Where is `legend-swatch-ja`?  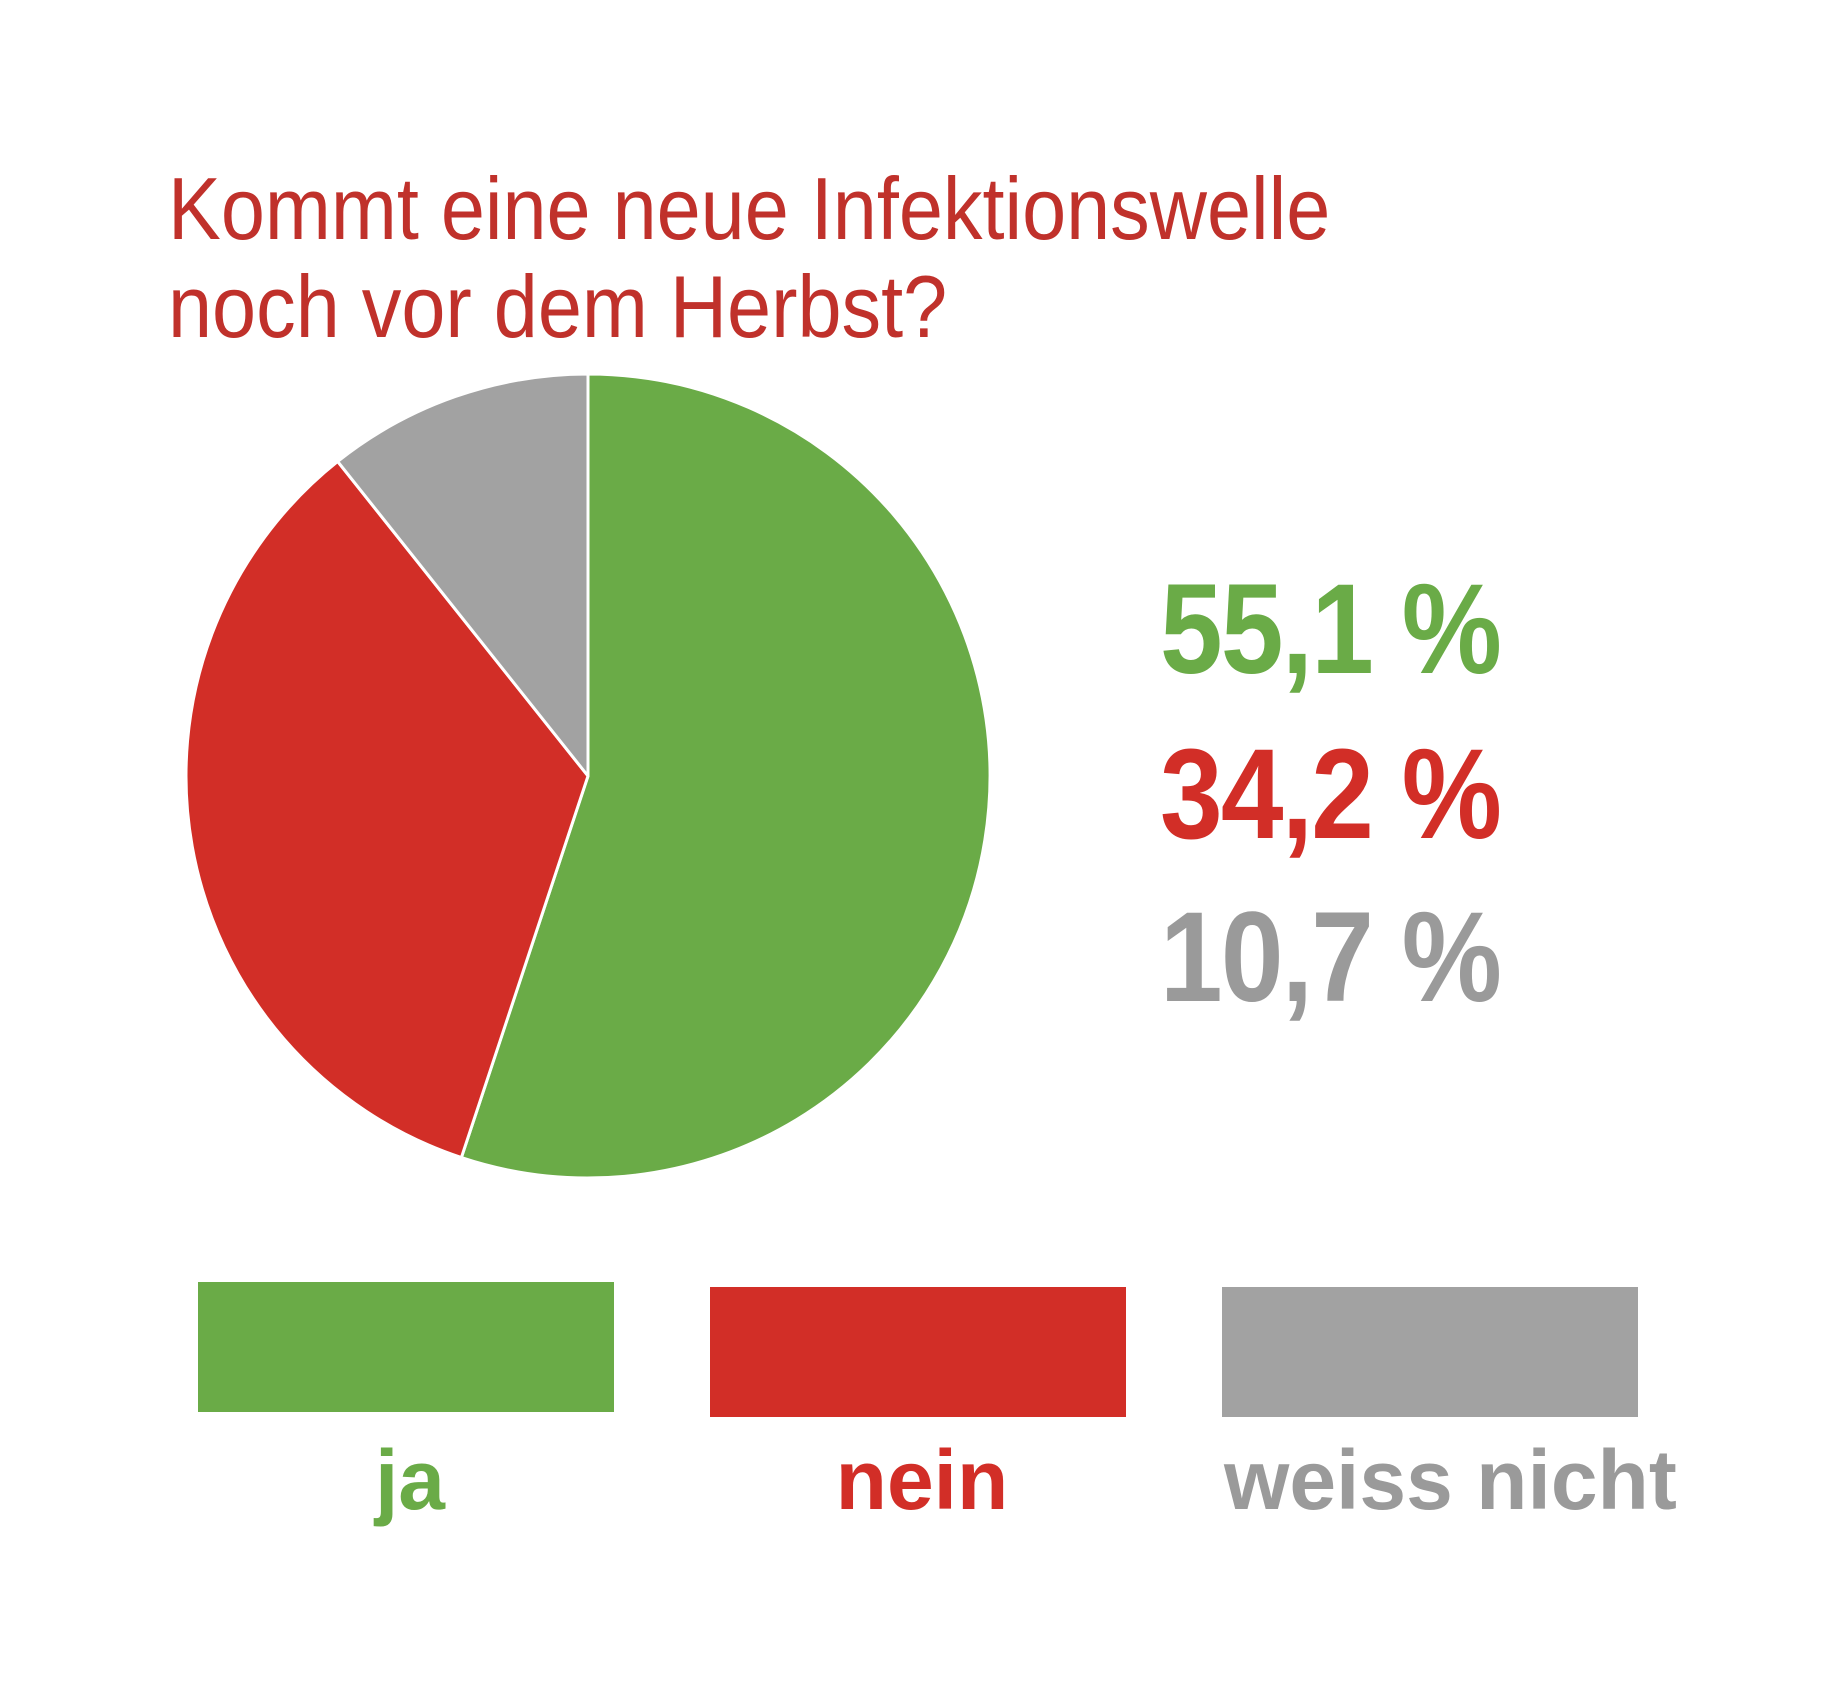
legend-swatch-ja is located at coordinates (406, 1347).